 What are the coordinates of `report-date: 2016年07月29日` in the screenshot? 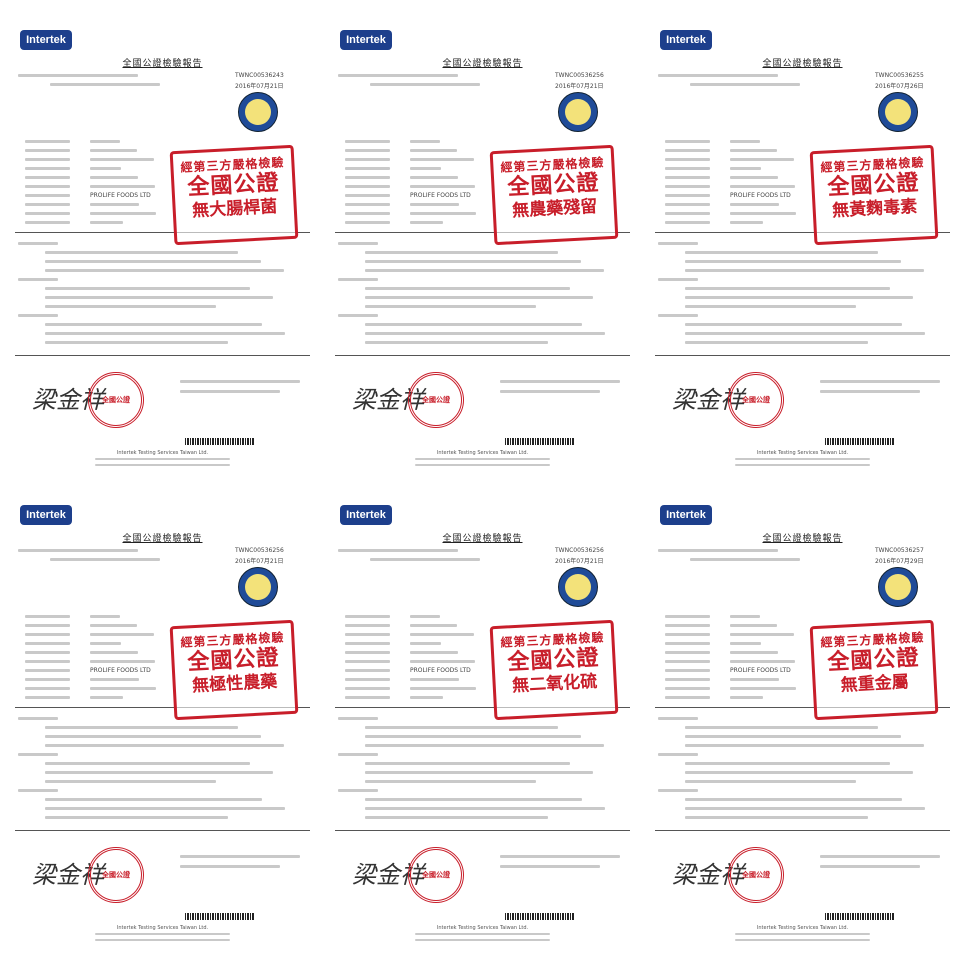 It's located at (899, 561).